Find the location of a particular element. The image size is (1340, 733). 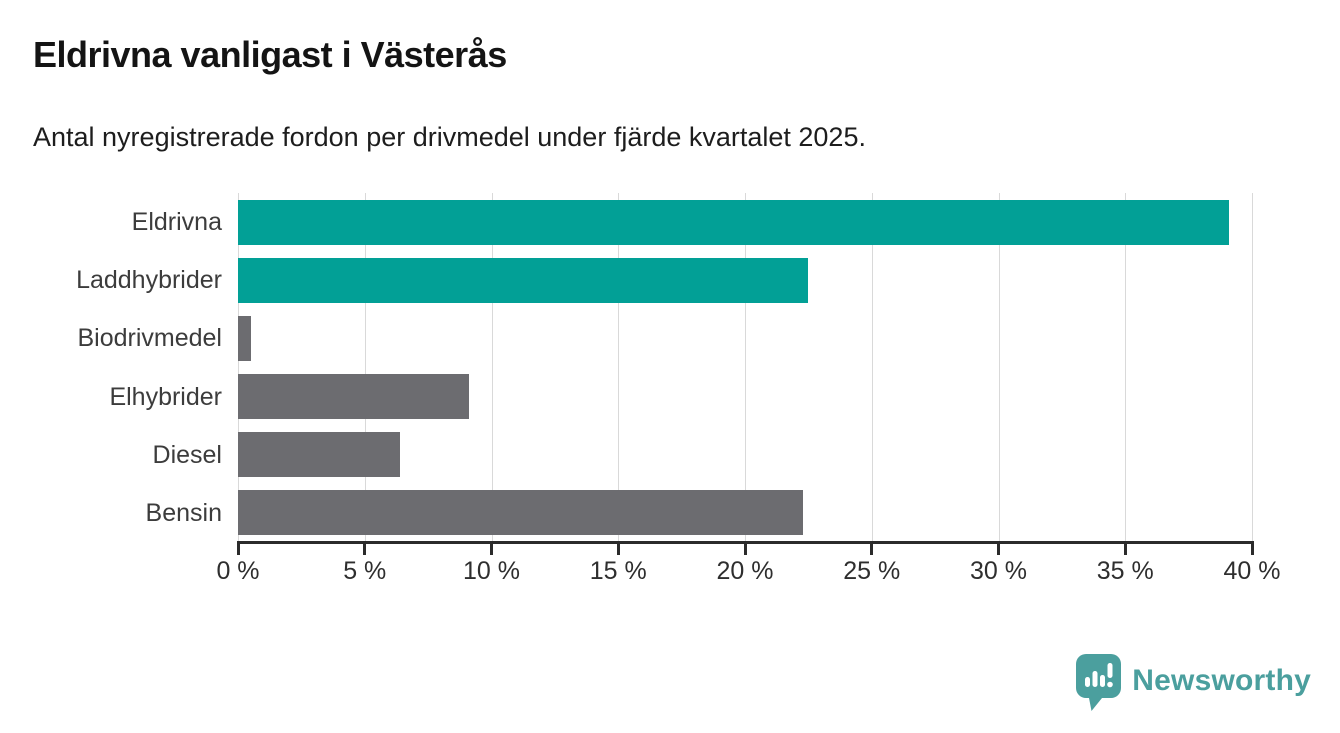

x-axis-tick-label: 20 % is located at coordinates (745, 571).